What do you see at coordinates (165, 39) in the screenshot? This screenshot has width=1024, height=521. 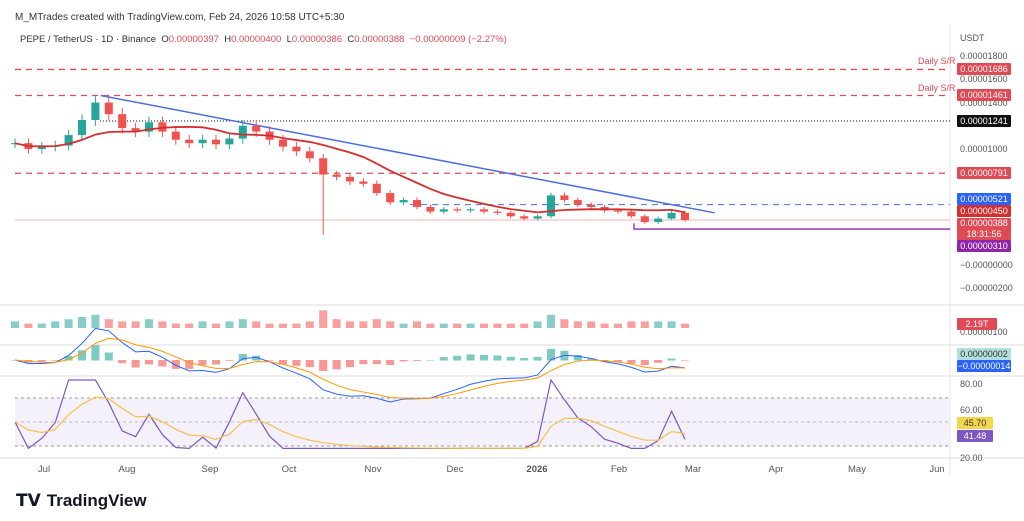 I see `o-label: O` at bounding box center [165, 39].